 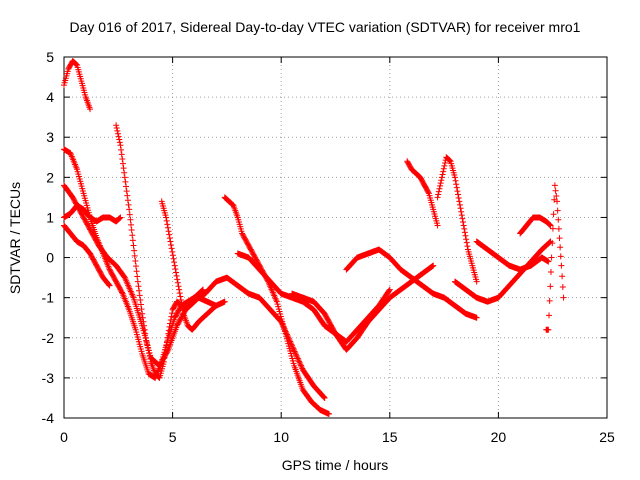 I want to click on data-point-trace-j, so click(x=389, y=290).